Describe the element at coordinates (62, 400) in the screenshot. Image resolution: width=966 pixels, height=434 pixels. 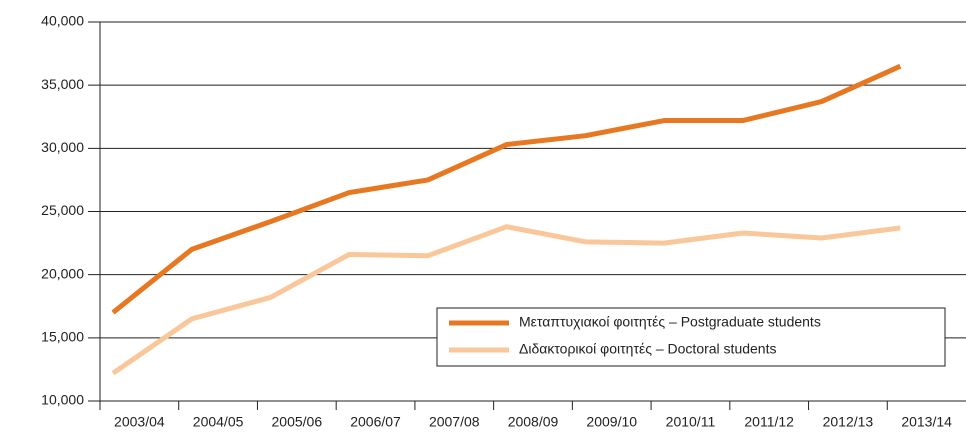
I see `y-tick-label: 10,000` at that location.